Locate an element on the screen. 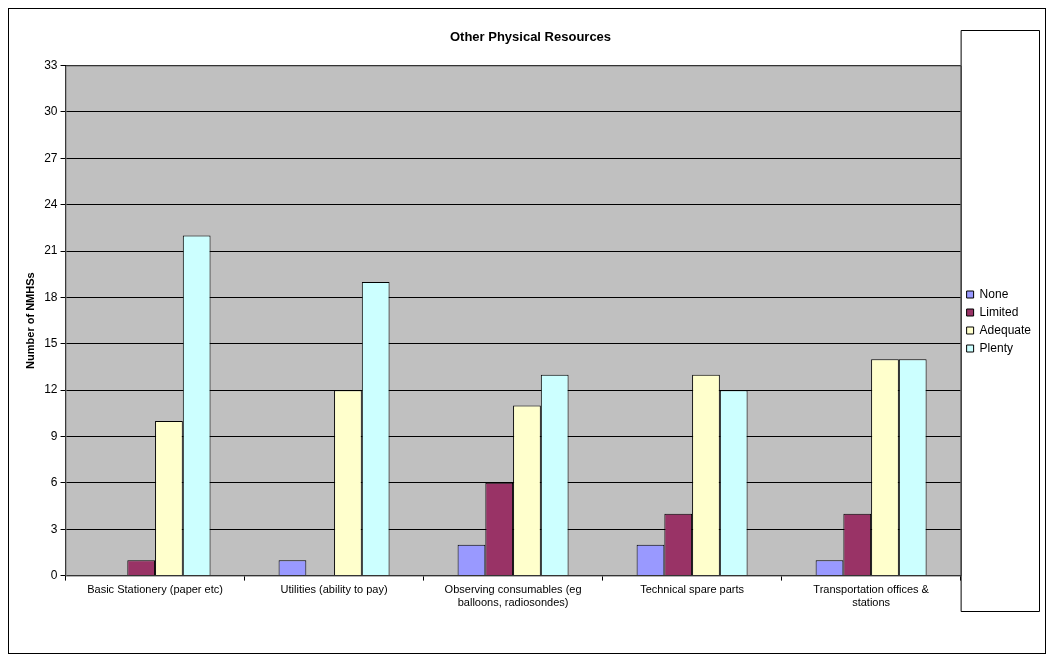 The width and height of the screenshot is (1055, 663). chart-title: Other Physical Resources is located at coordinates (530, 37).